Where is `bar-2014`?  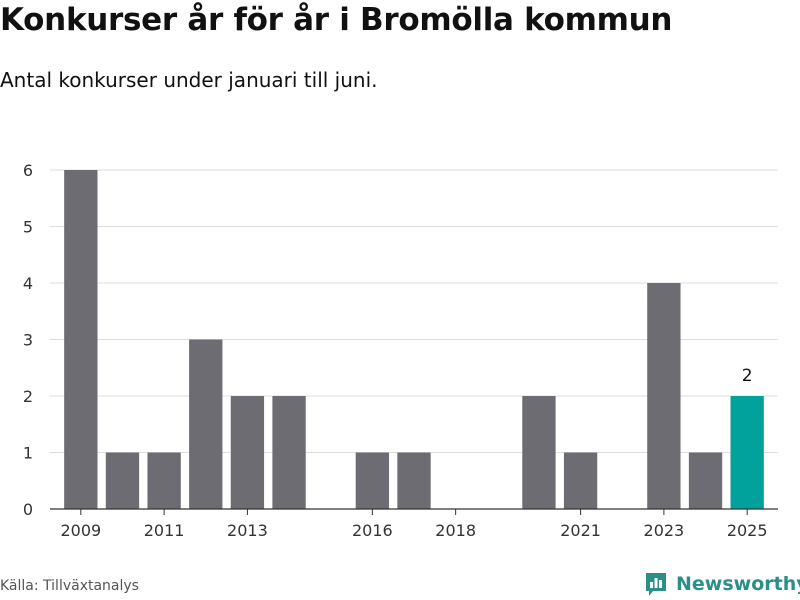
bar-2014 is located at coordinates (289, 452).